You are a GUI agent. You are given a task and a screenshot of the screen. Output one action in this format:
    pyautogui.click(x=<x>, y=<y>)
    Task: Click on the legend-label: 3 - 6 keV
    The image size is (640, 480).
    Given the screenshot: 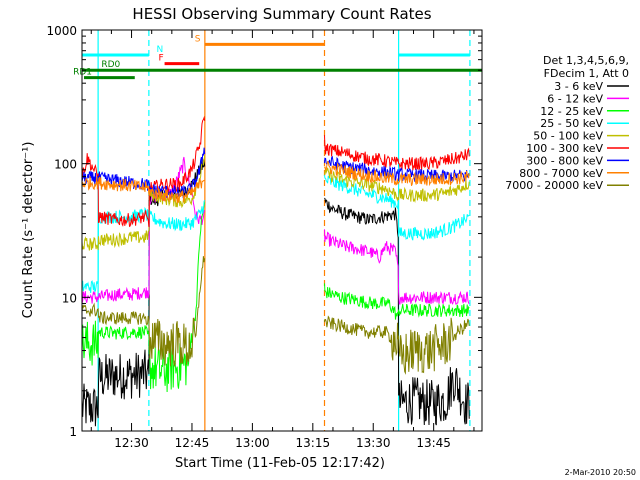 What is the action you would take?
    pyautogui.click(x=578, y=86)
    